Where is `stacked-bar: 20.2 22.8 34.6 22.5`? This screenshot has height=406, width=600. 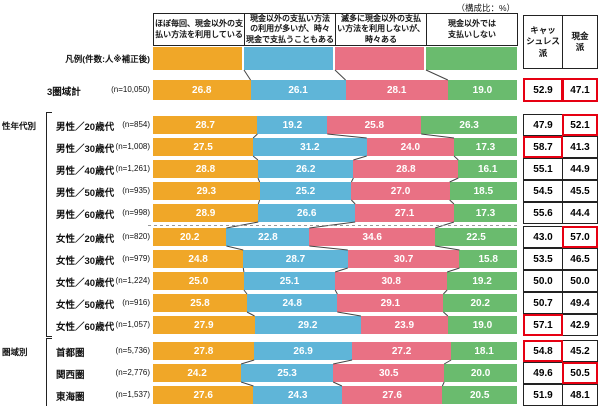
stacked-bar: 20.2 22.8 34.6 22.5 is located at coordinates (335, 237).